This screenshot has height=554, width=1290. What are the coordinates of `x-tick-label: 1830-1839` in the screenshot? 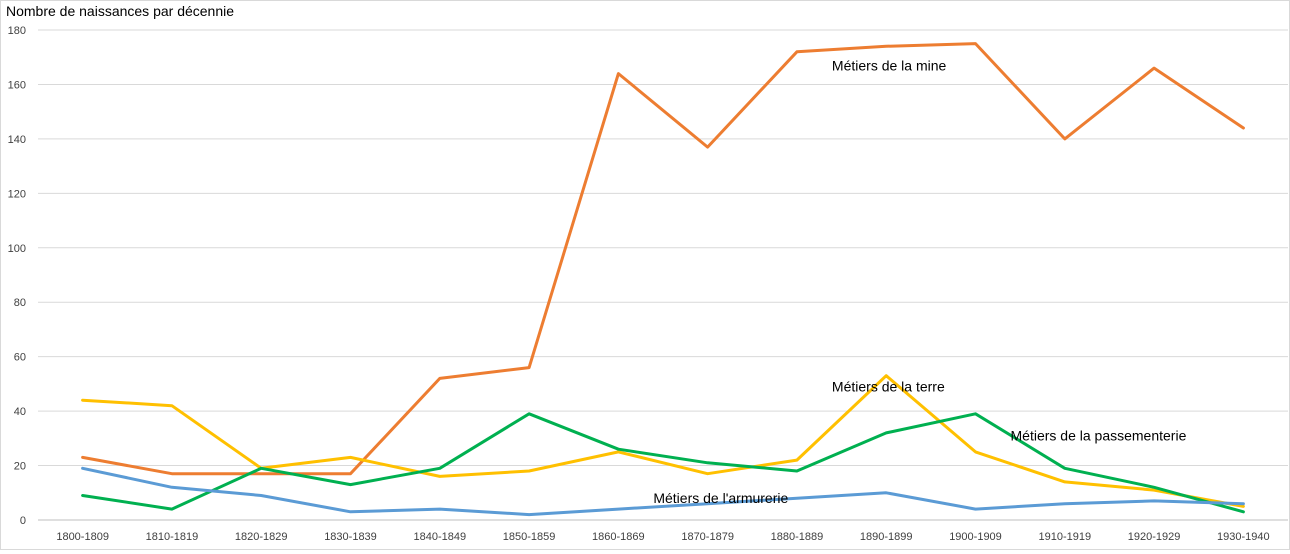 It's located at (350, 537).